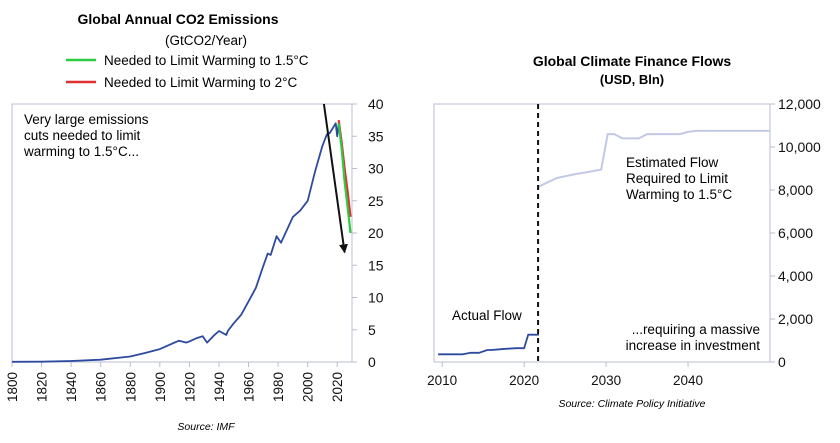  What do you see at coordinates (631, 404) in the screenshot?
I see `finance-source: Source: Climate Policy Initiative` at bounding box center [631, 404].